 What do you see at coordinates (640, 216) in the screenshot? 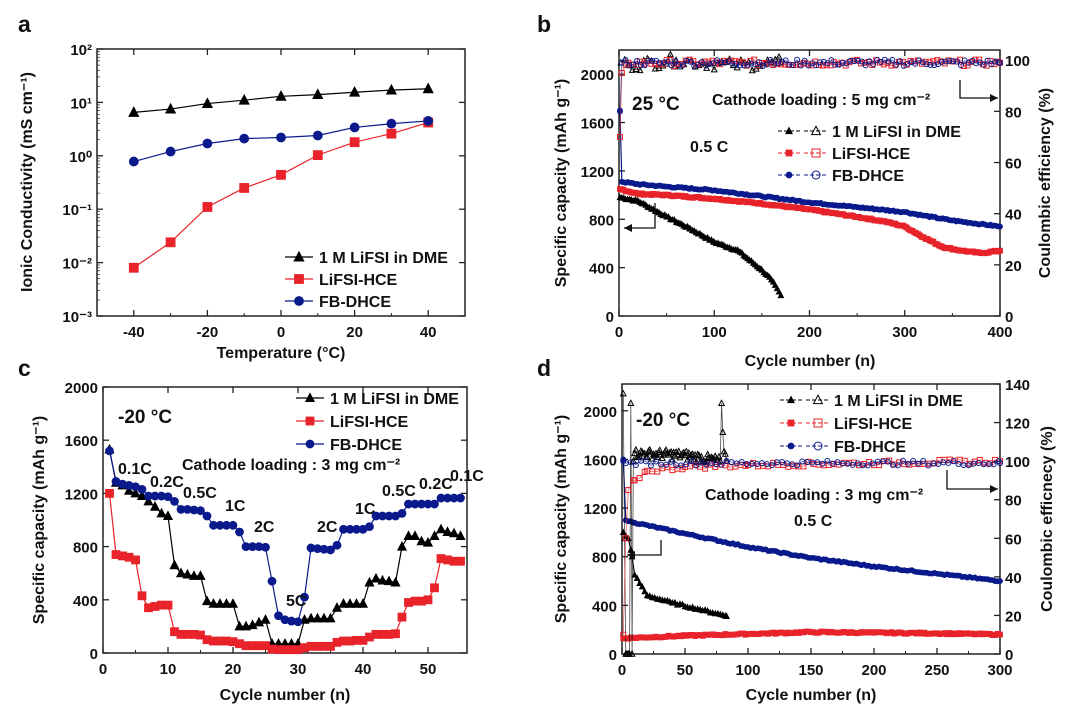
I see `axis-arrow-left` at bounding box center [640, 216].